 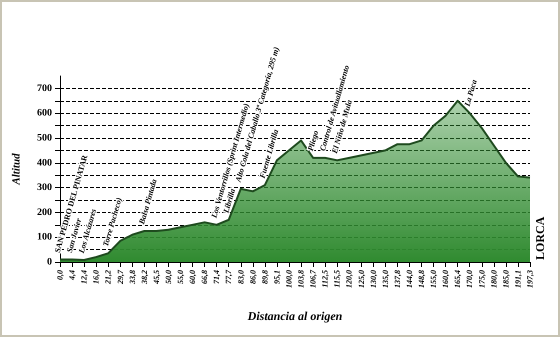 I want to click on x-tick-label: 29,7, so click(x=120, y=277).